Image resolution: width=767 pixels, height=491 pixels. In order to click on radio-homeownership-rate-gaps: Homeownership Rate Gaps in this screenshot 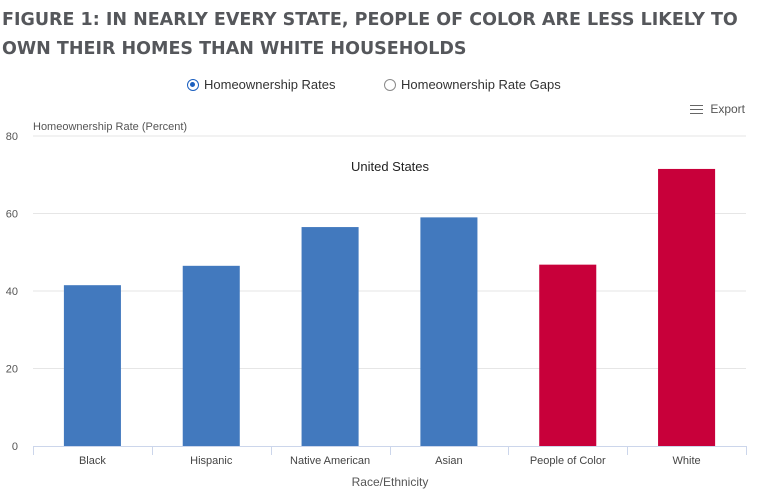, I will do `click(472, 84)`.